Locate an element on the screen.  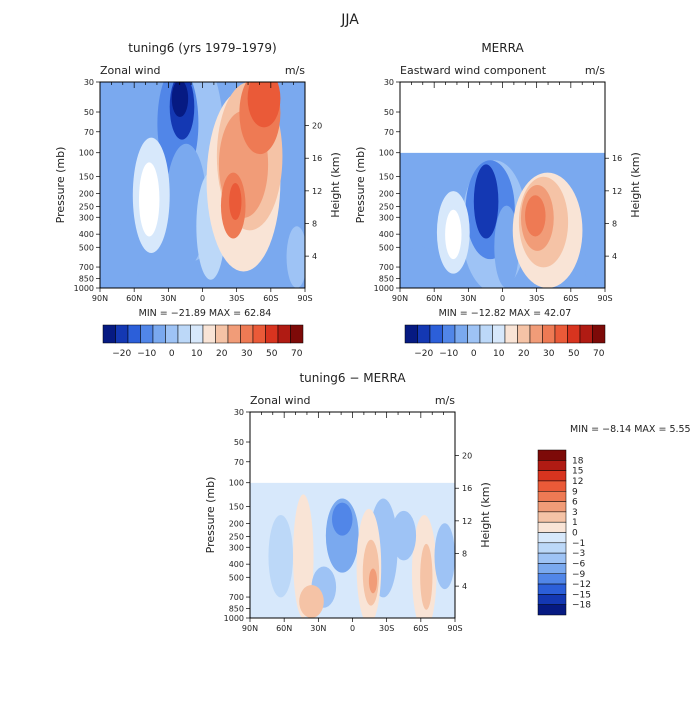
colorbar: −20 −10 0 10 20 30 50 70 is located at coordinates (505, 341).